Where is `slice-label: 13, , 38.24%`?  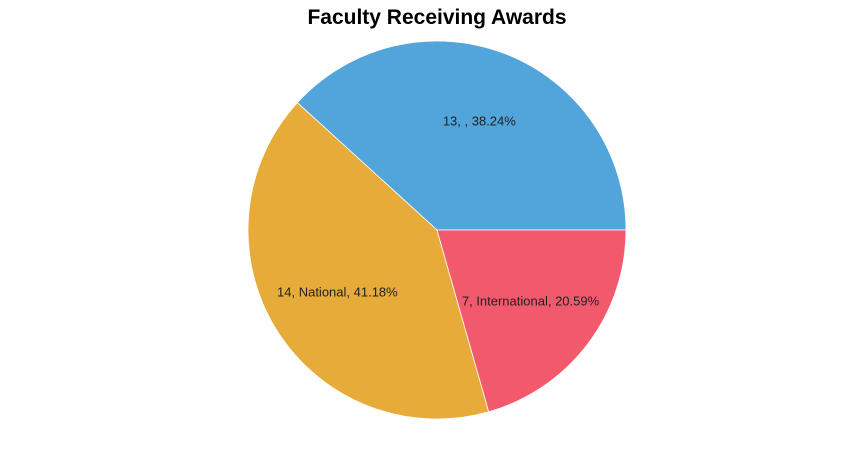 slice-label: 13, , 38.24% is located at coordinates (479, 121).